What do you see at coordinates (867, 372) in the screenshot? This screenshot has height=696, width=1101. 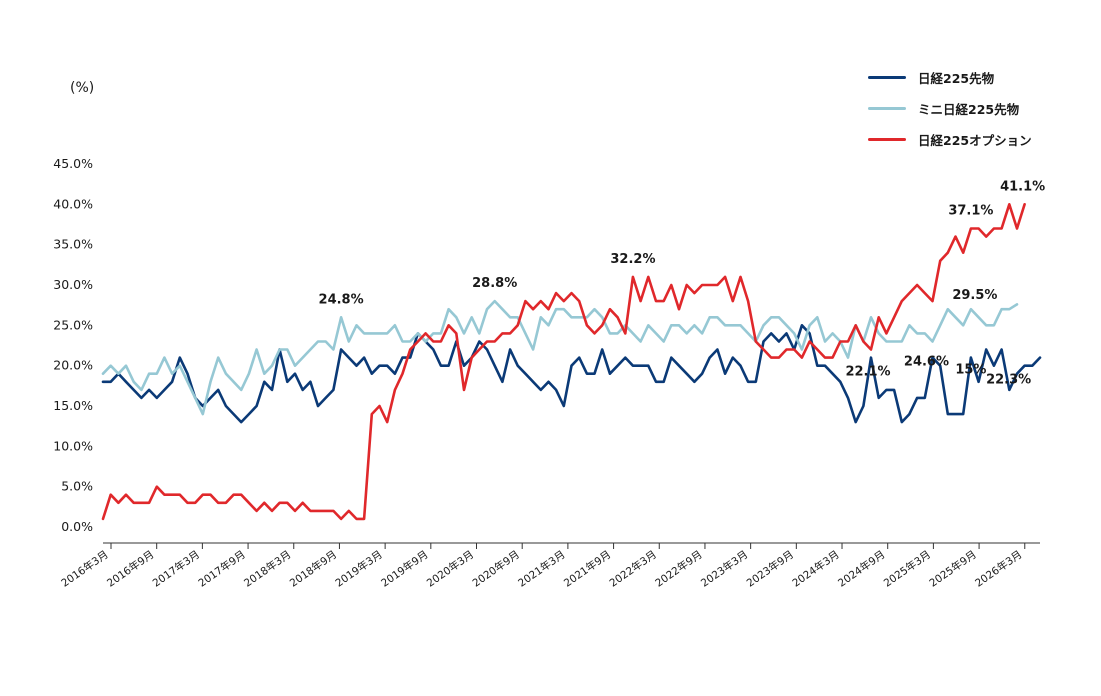 I see `data-label: 22.1%` at bounding box center [867, 372].